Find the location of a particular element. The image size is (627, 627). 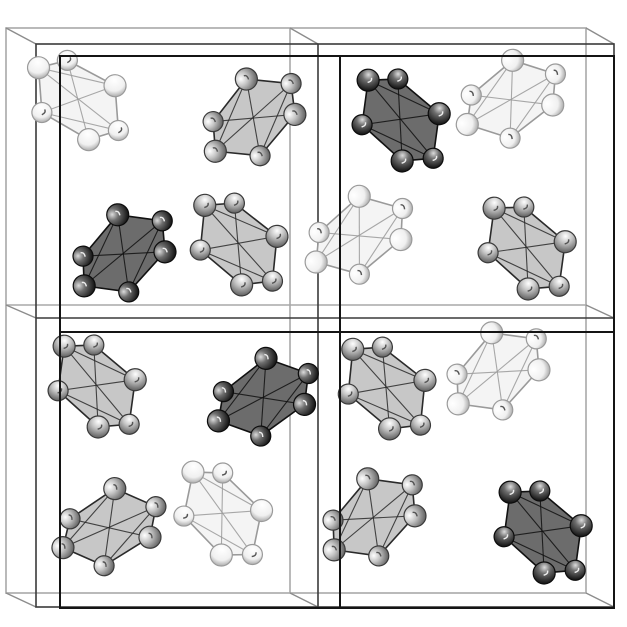

molecule-light is located at coordinates (77, 100).